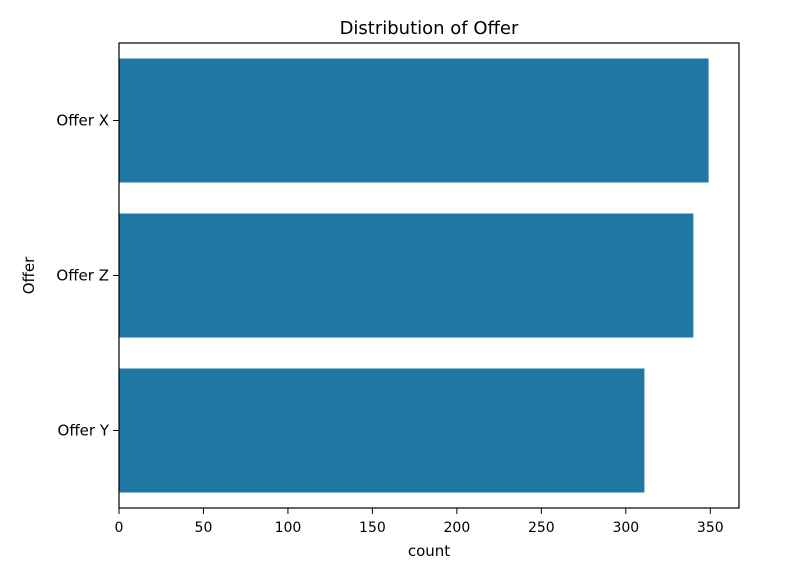 Image resolution: width=797 pixels, height=580 pixels. What do you see at coordinates (119, 528) in the screenshot?
I see `x-tick-label: 0` at bounding box center [119, 528].